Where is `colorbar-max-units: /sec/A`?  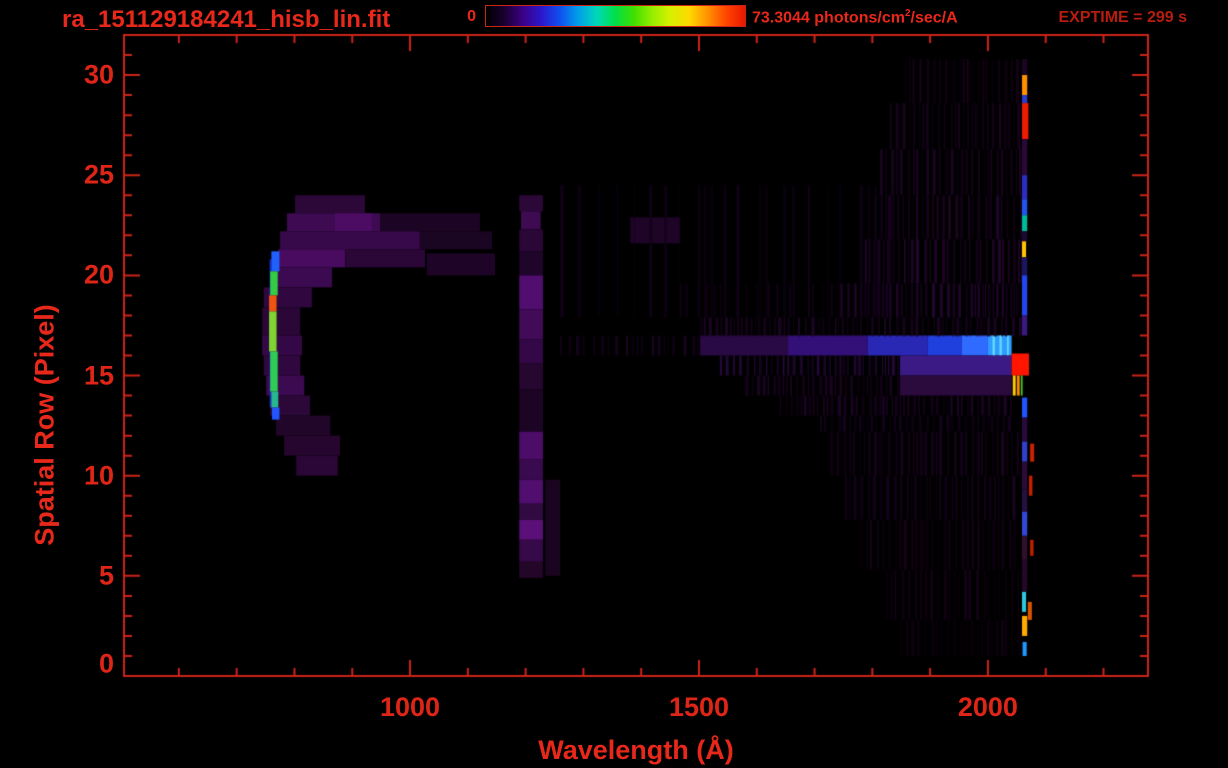
colorbar-max-units: /sec/A is located at coordinates (934, 18).